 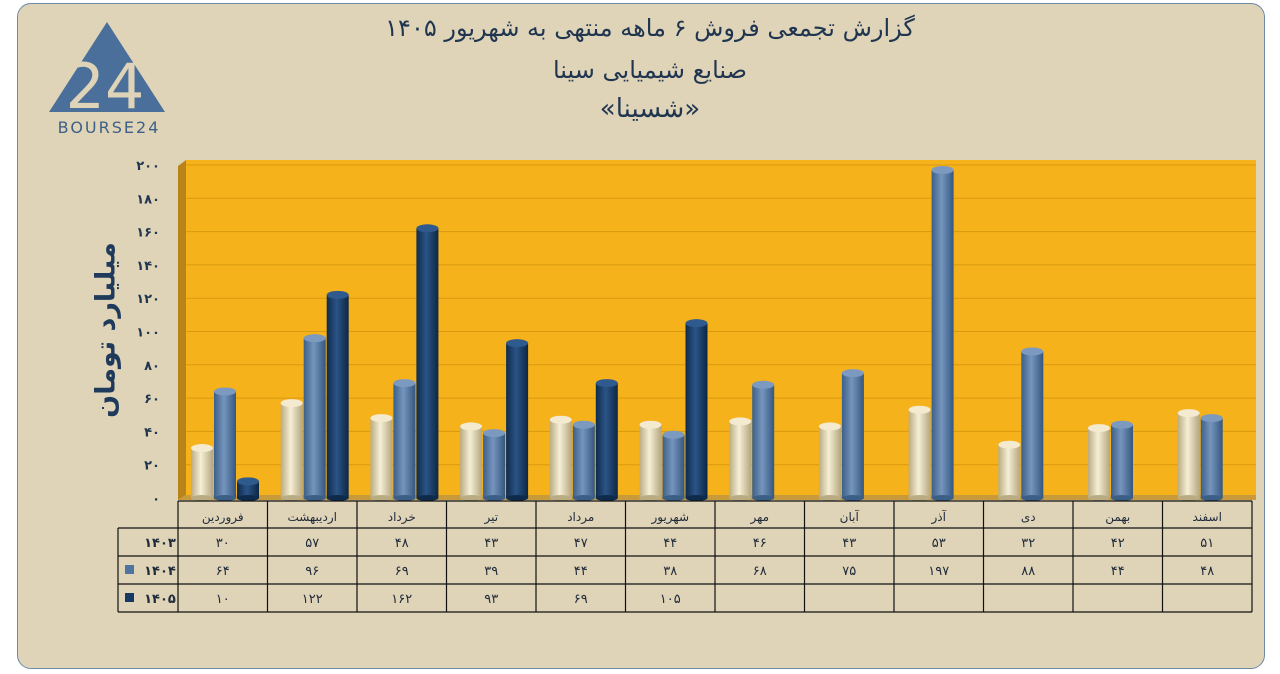 What do you see at coordinates (152, 399) in the screenshot?
I see `y-tick-label: ۶۰` at bounding box center [152, 399].